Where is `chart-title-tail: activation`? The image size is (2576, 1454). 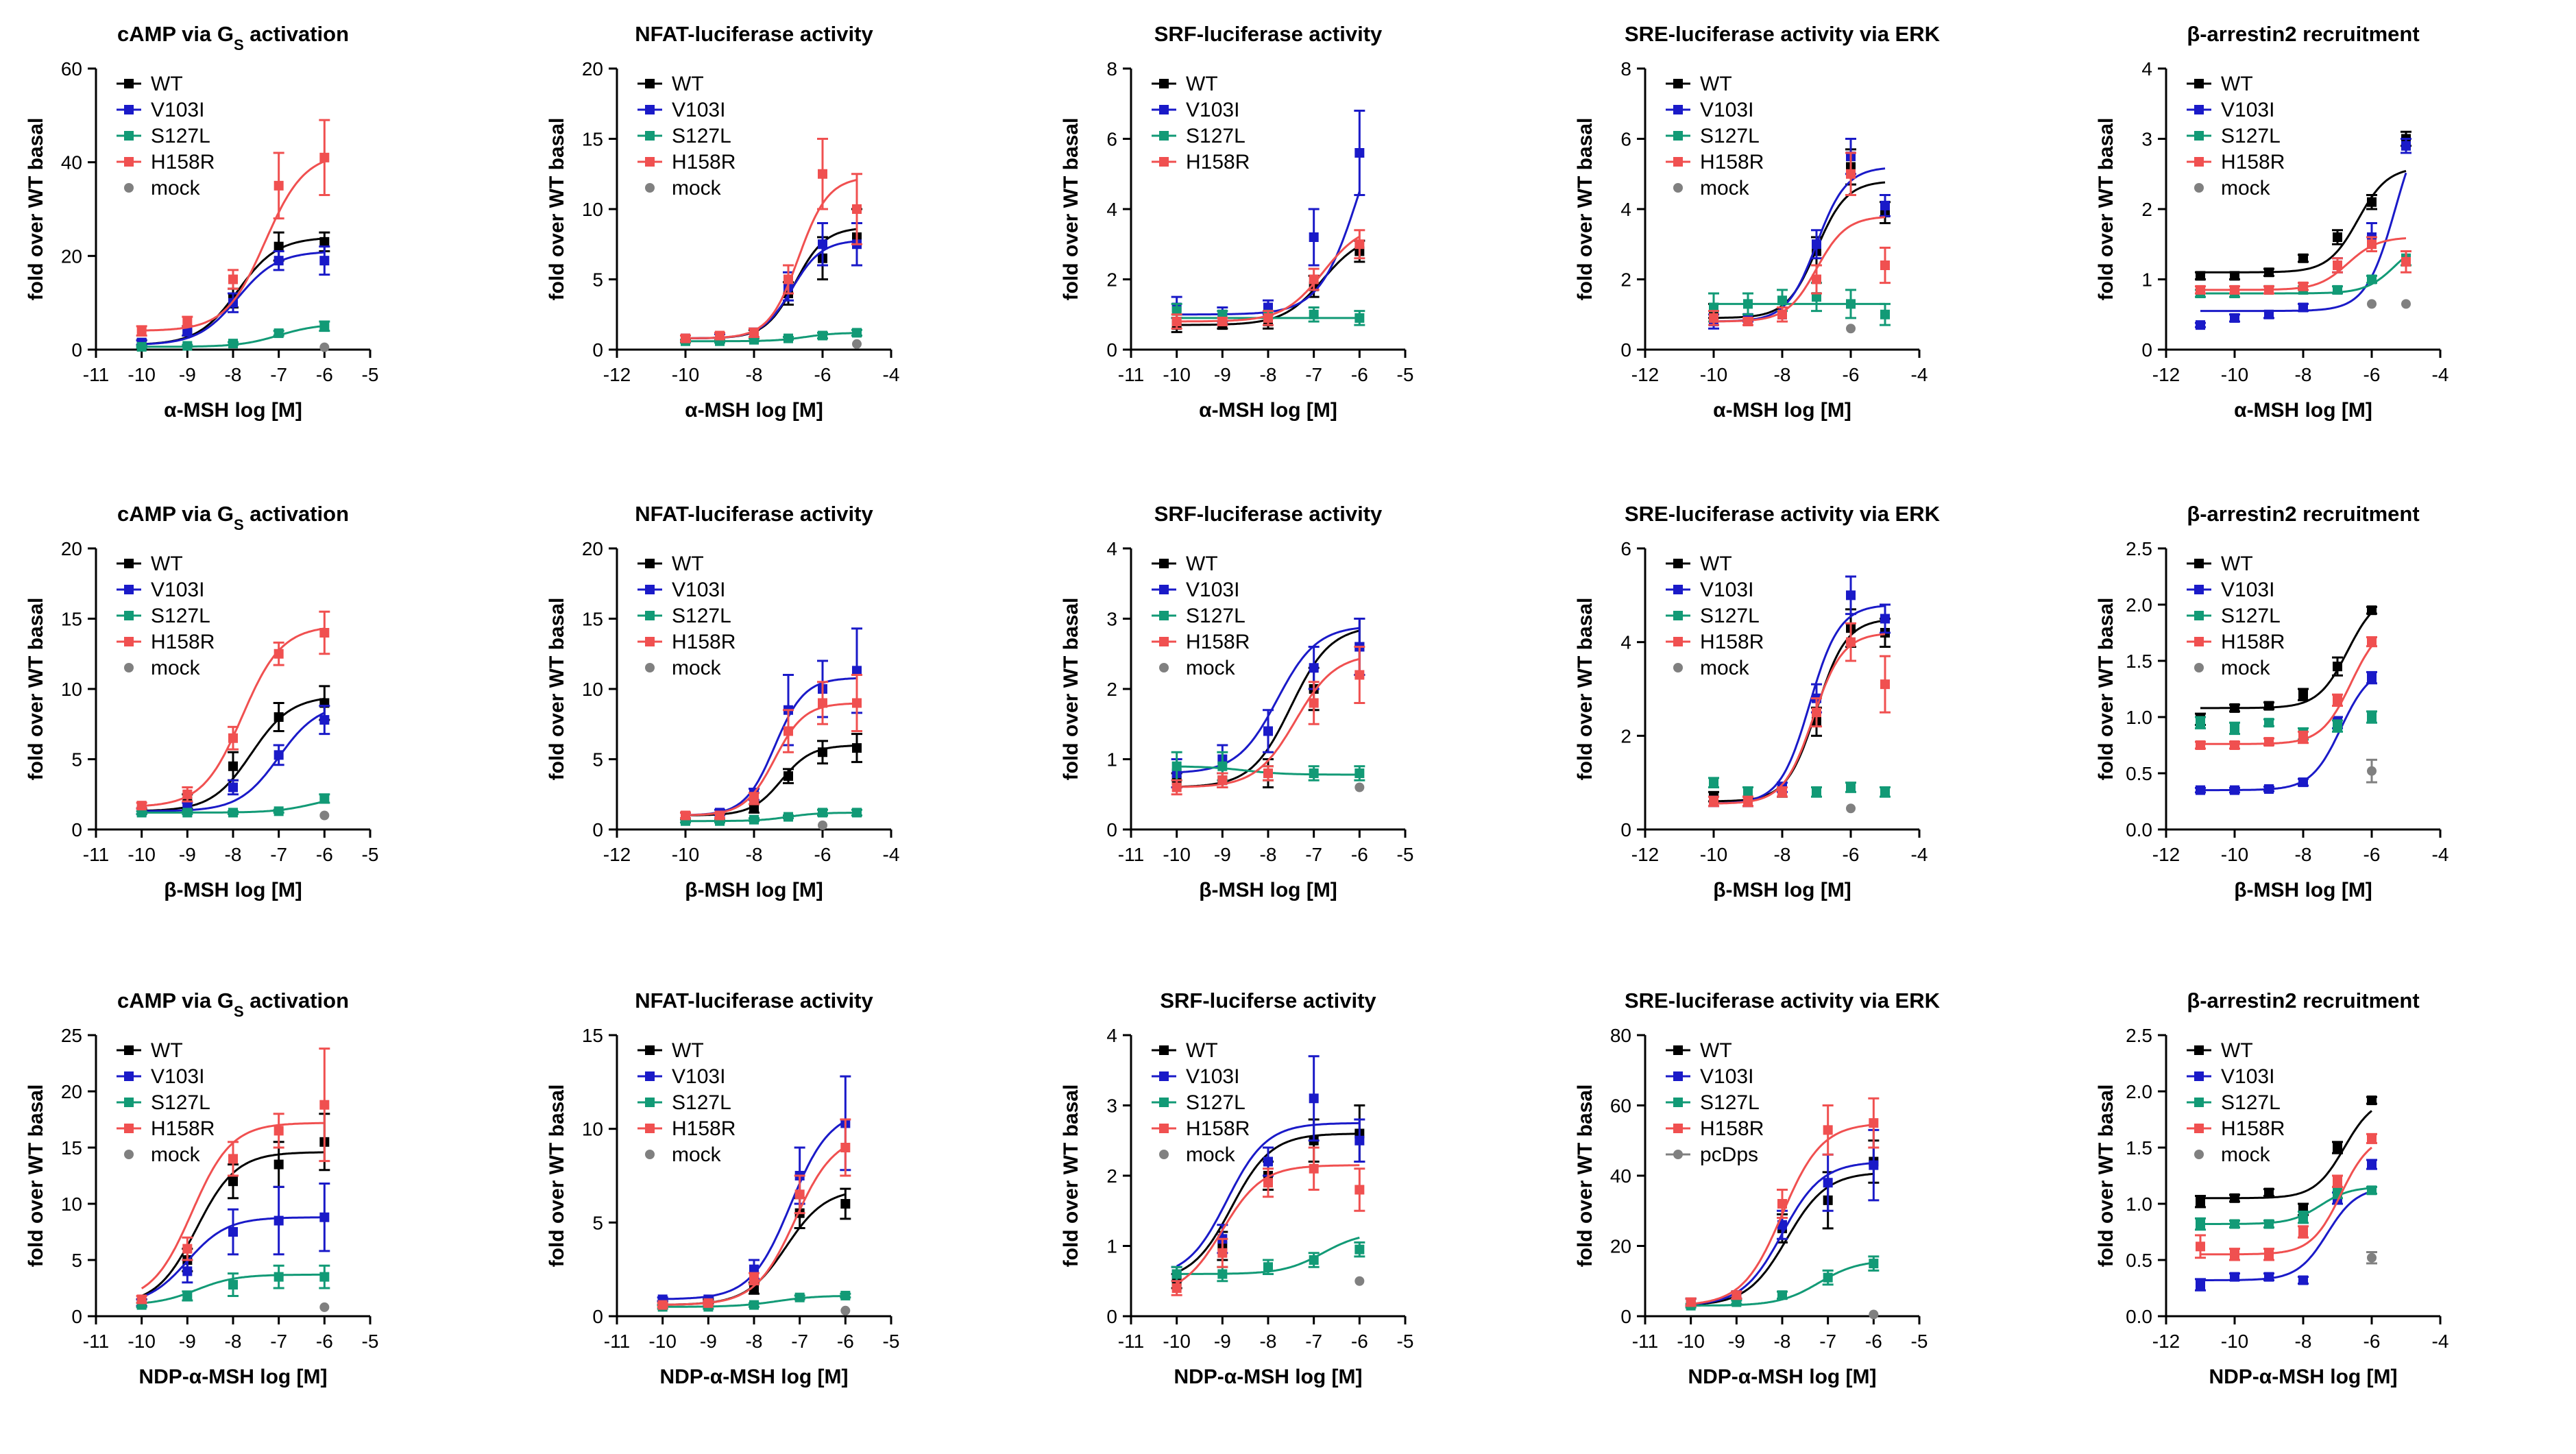 chart-title-tail: activation is located at coordinates (296, 514).